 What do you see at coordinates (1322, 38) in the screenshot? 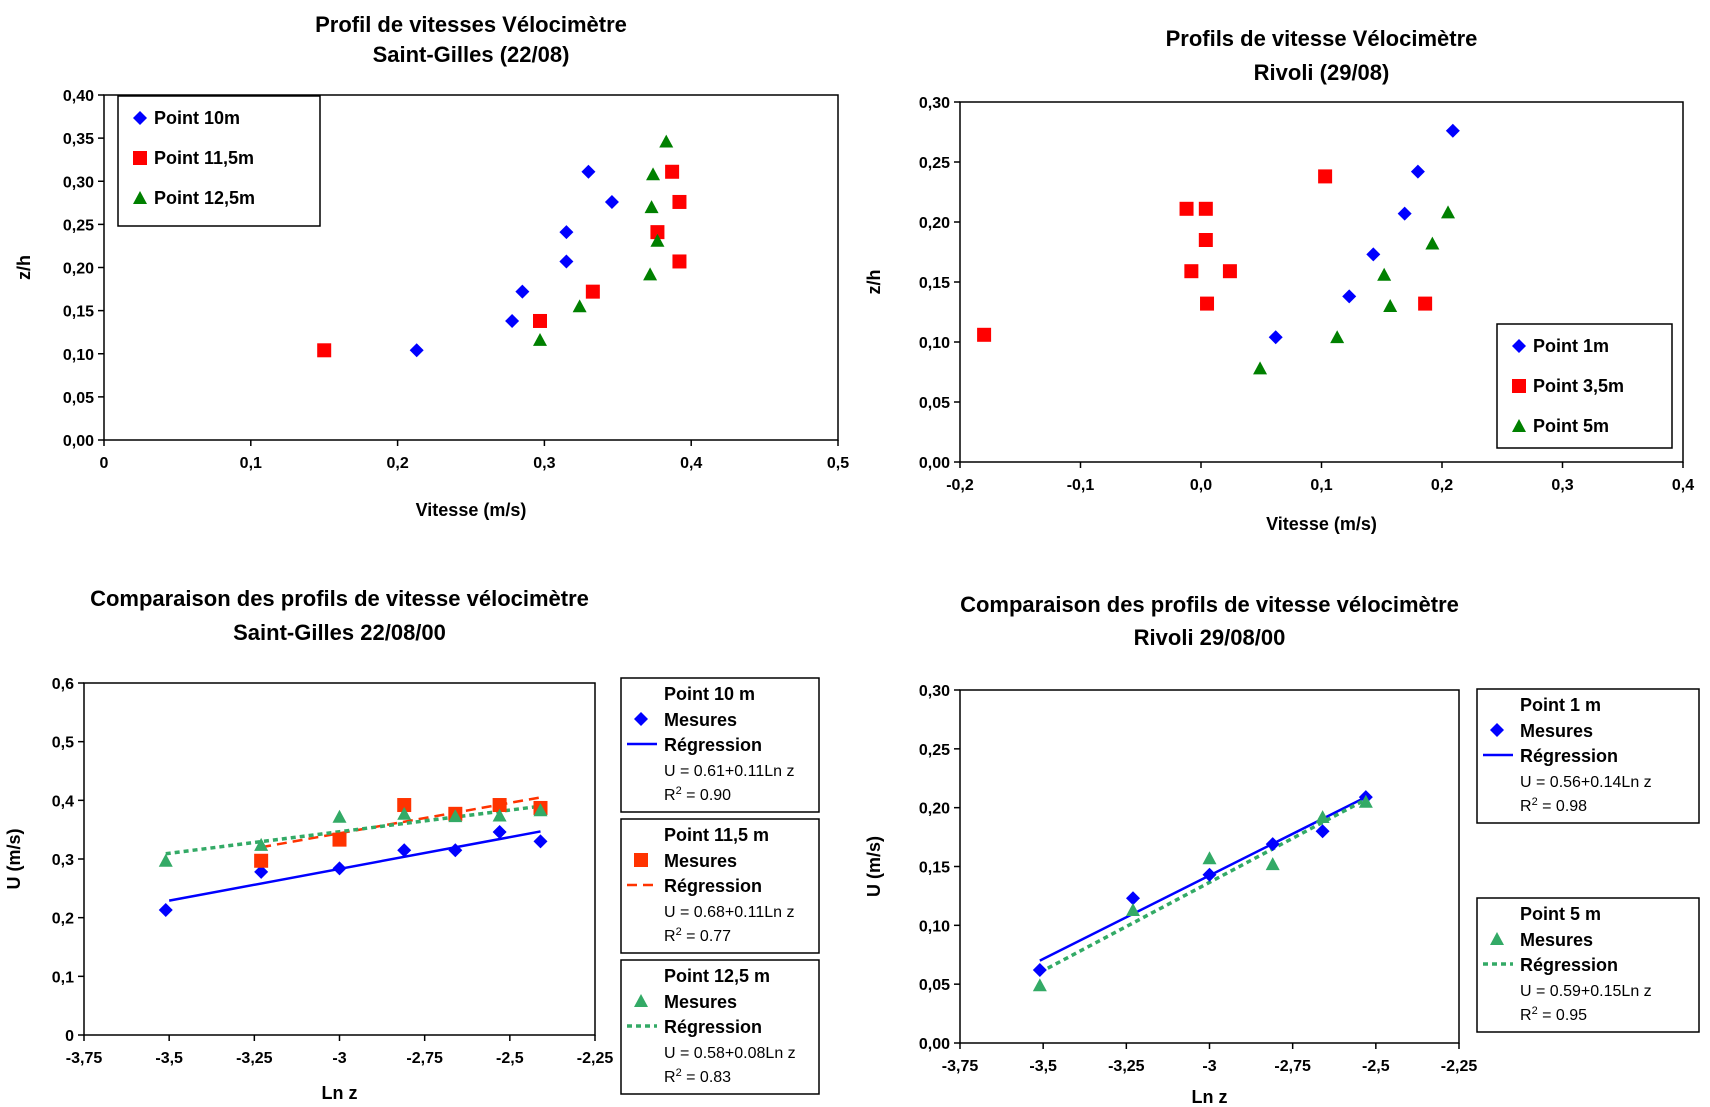
I see `chart-title: Profils de vitesse Vélocimètre` at bounding box center [1322, 38].